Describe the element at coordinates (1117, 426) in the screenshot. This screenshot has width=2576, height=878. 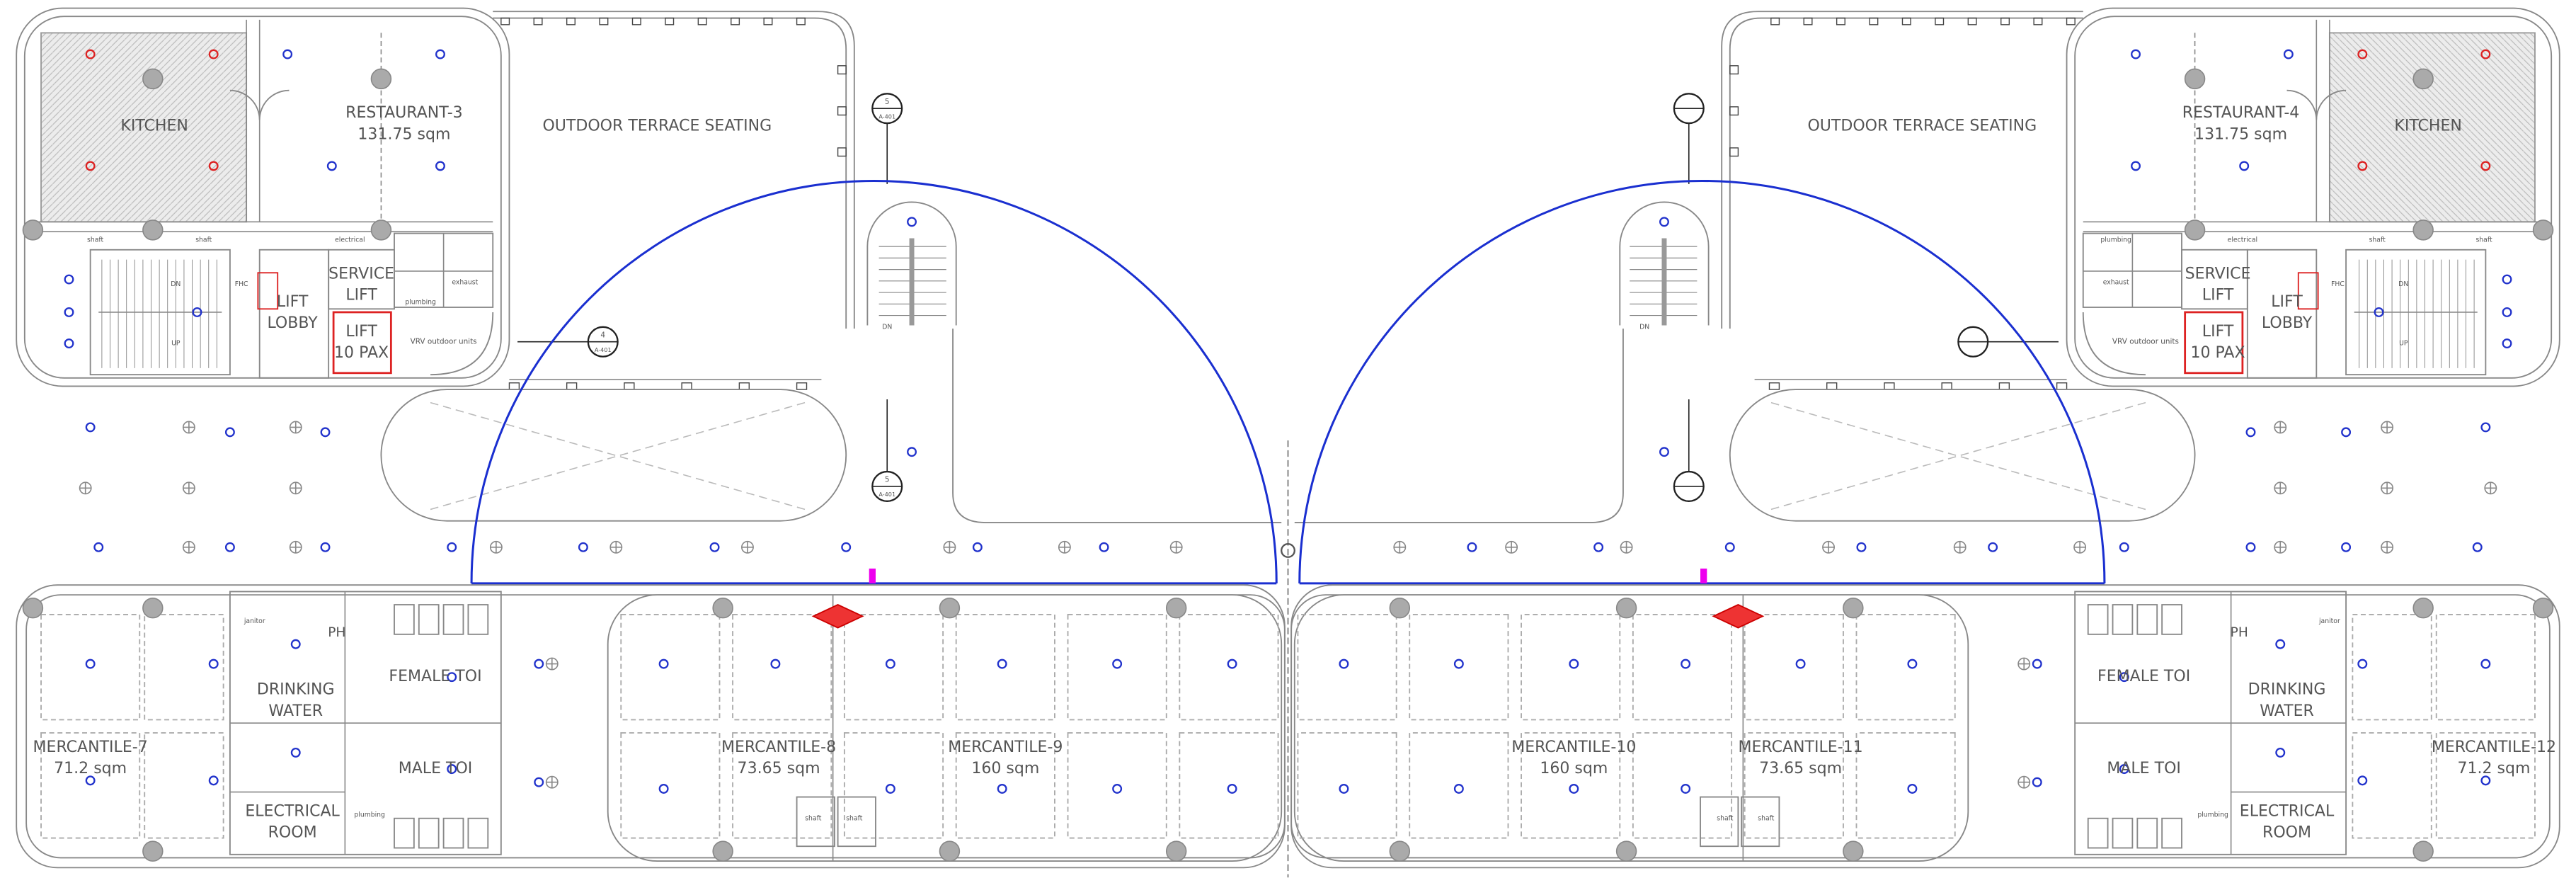
I see `terrace-outline` at that location.